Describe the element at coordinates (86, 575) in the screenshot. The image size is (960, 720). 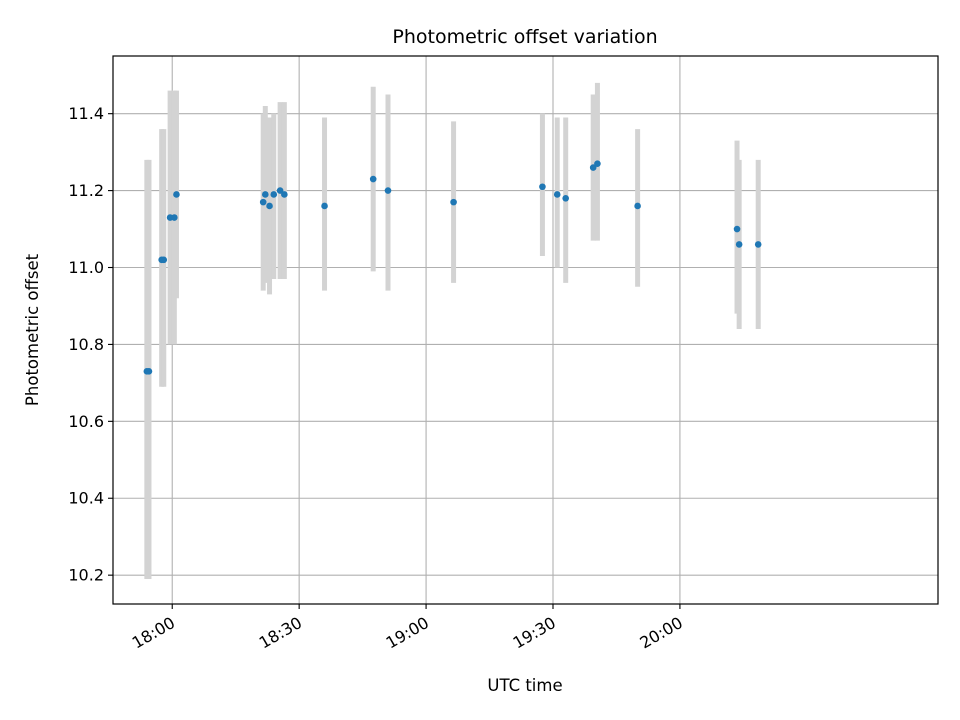
I see `y-tick-label: 10.2` at that location.